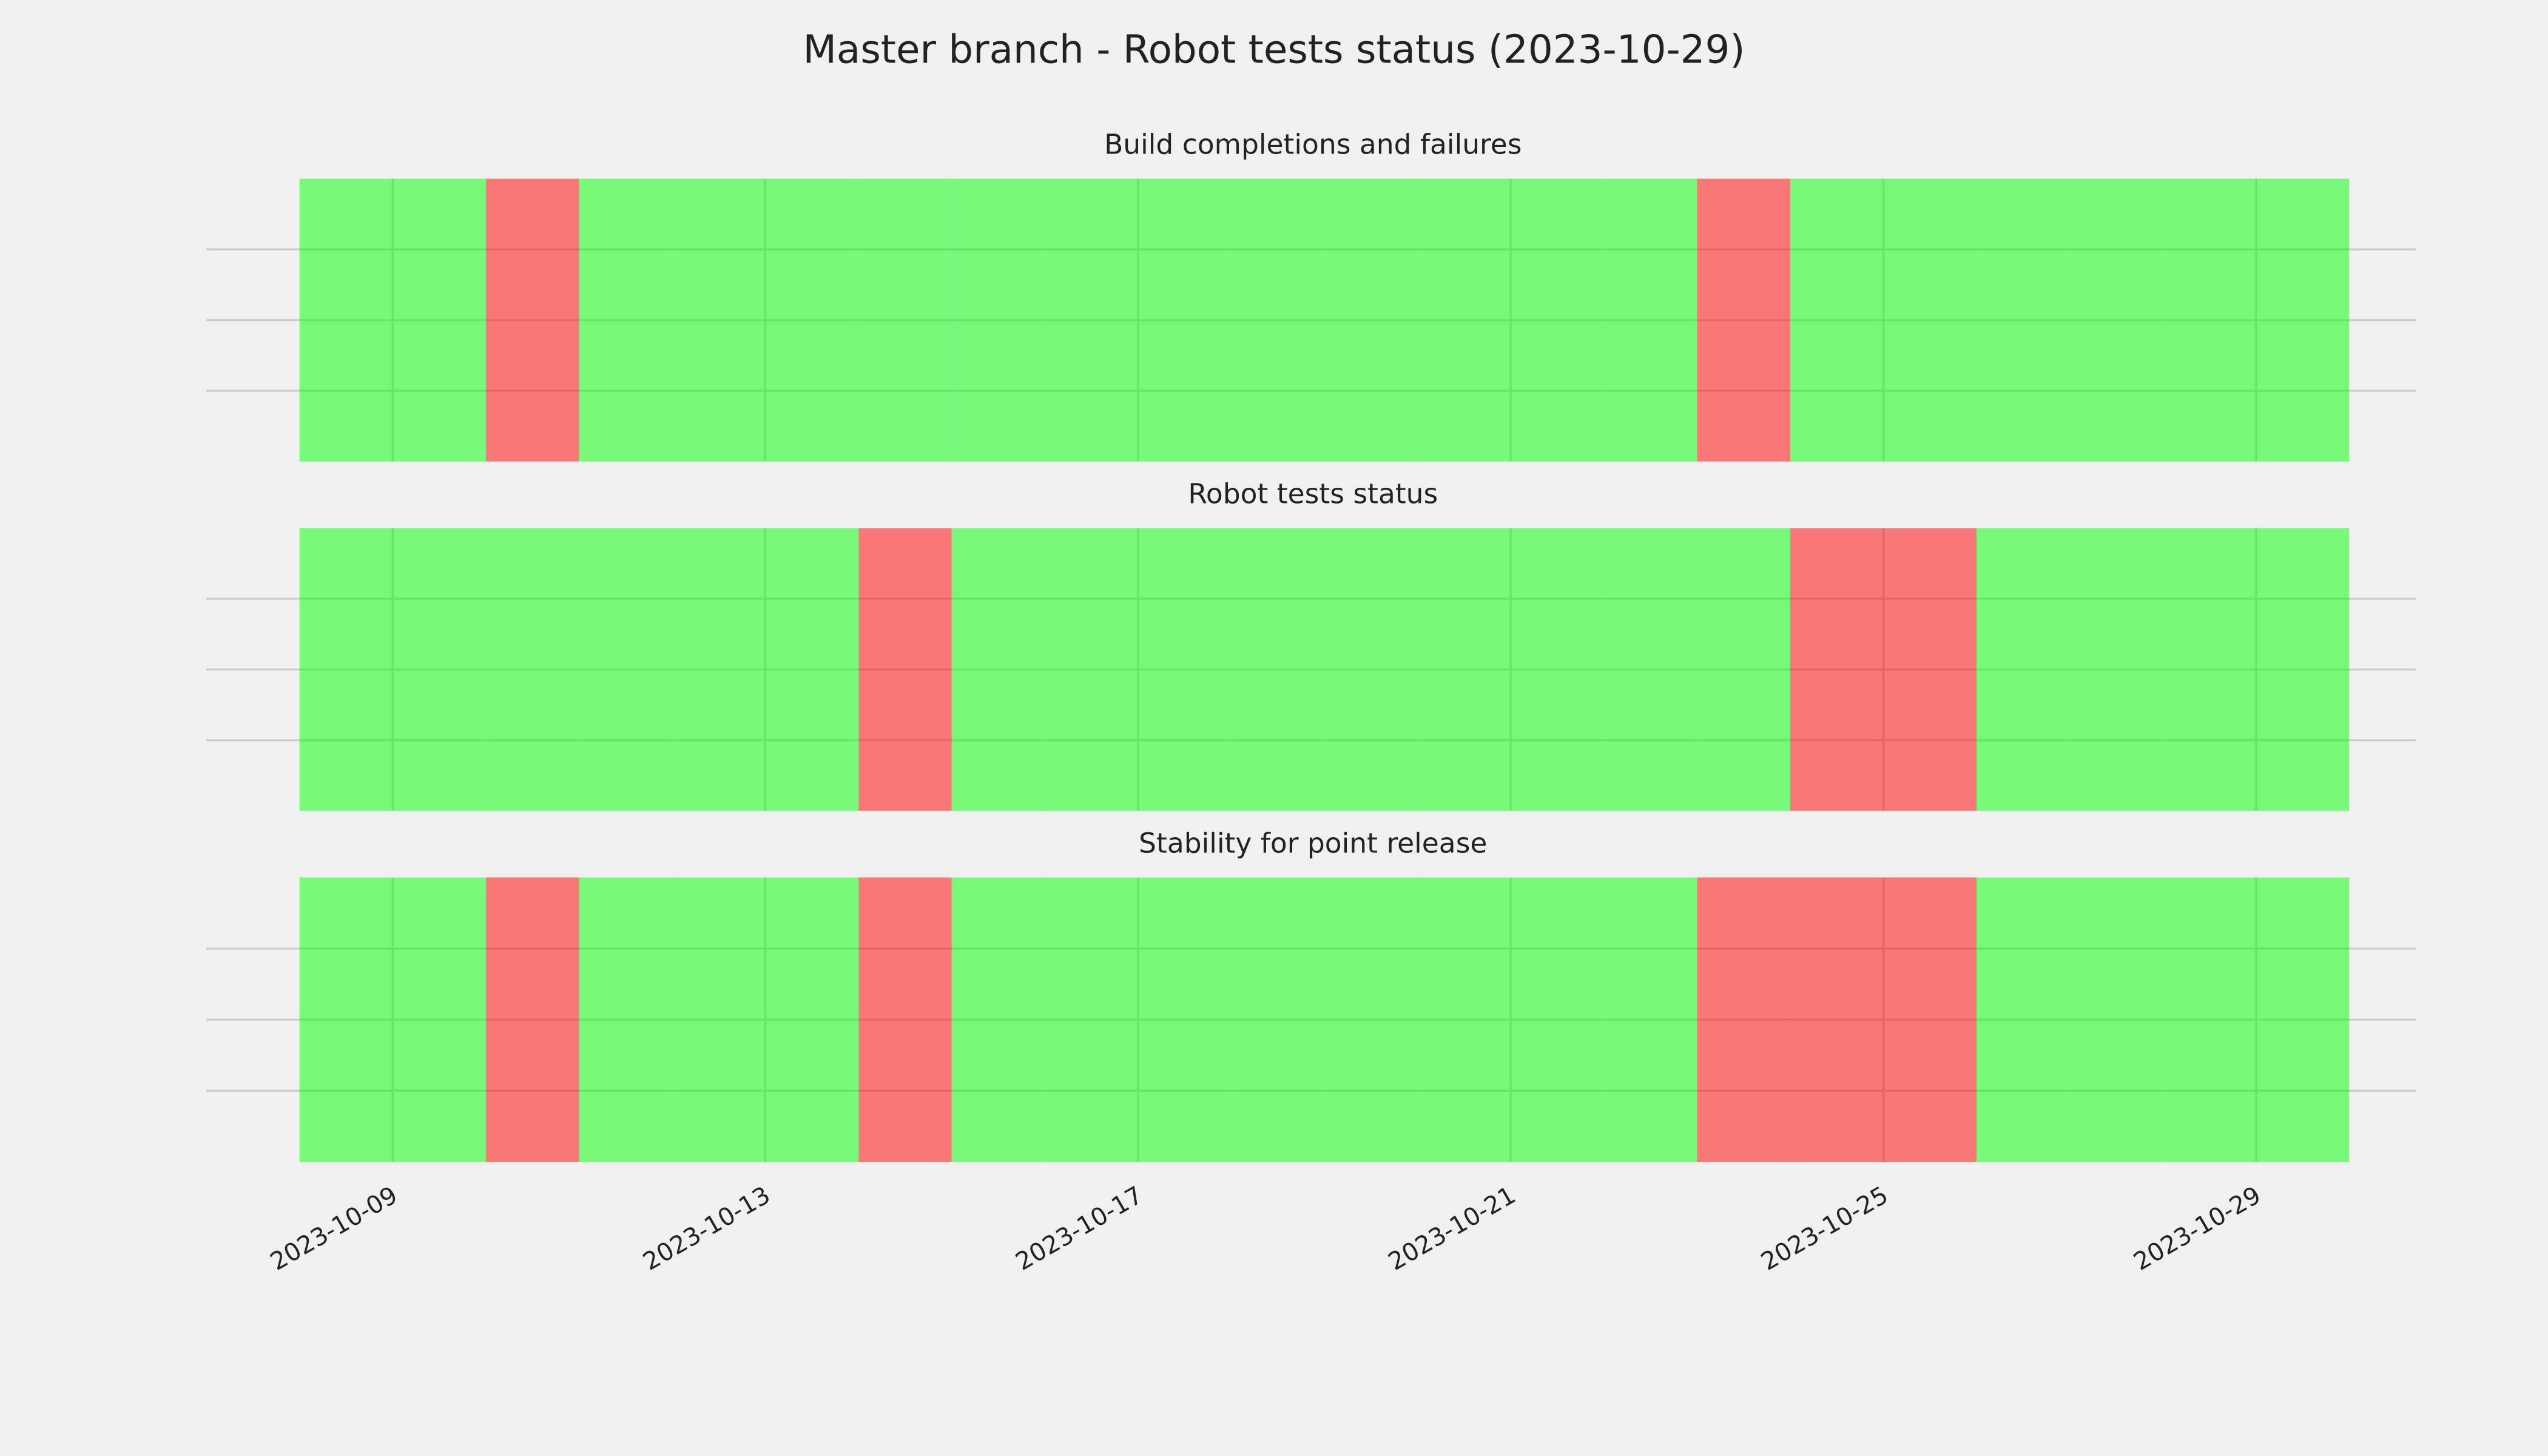 The width and height of the screenshot is (2548, 1456). Describe the element at coordinates (1313, 843) in the screenshot. I see `panel-title: Stability for point release` at that location.